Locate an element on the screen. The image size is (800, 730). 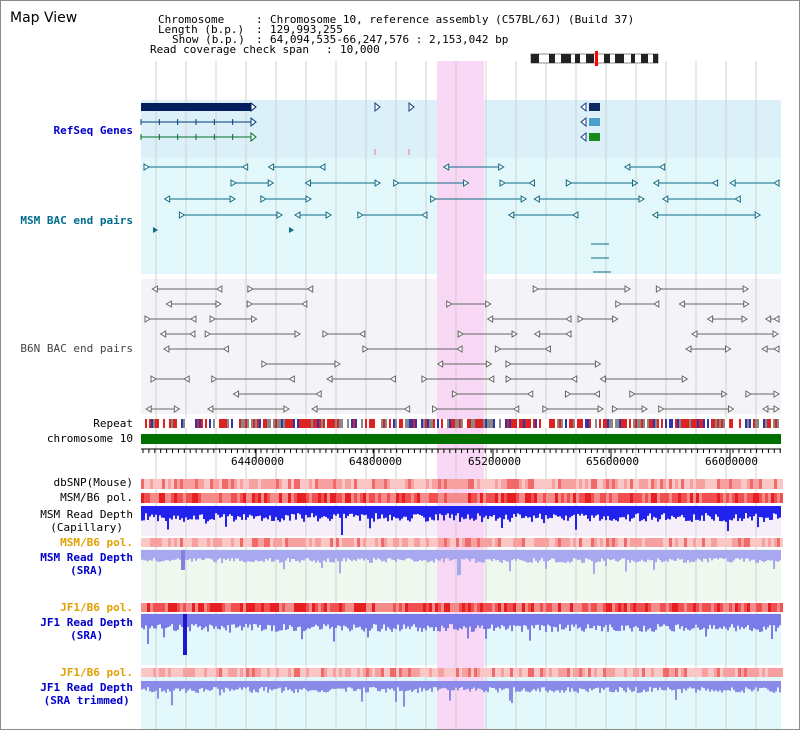
track-label-b6n-bac: B6N BAC end pairs is located at coordinates (76, 348).